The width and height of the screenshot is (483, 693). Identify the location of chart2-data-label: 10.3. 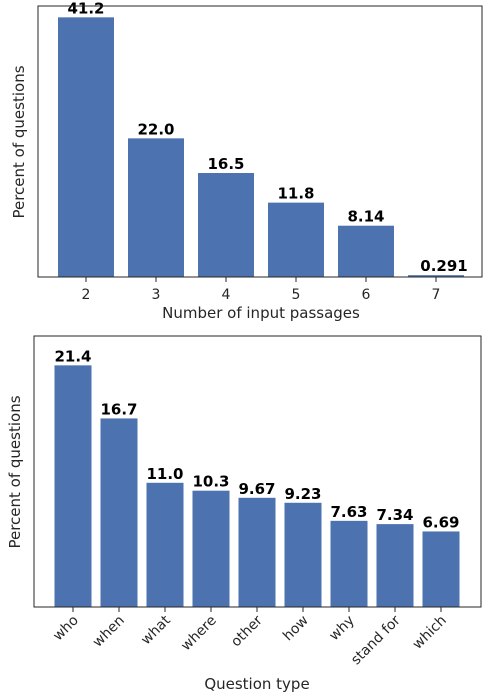
(210, 482).